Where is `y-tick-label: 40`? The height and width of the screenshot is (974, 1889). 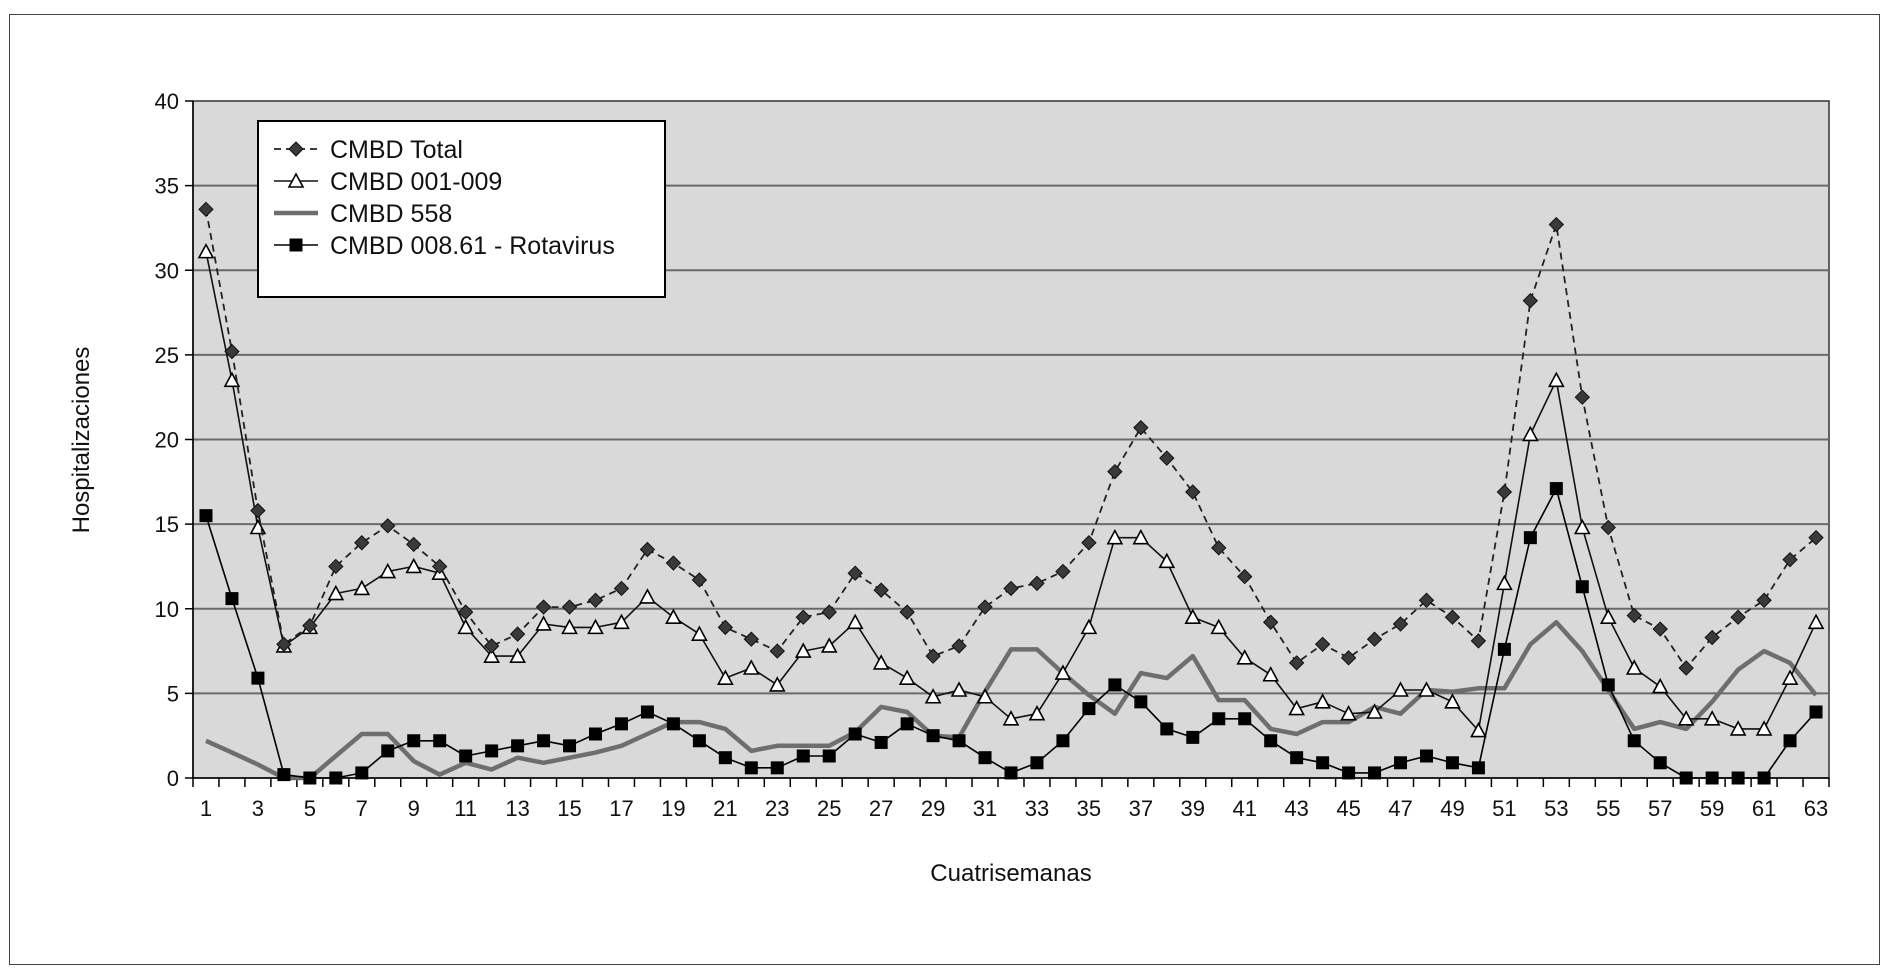
y-tick-label: 40 is located at coordinates (167, 101).